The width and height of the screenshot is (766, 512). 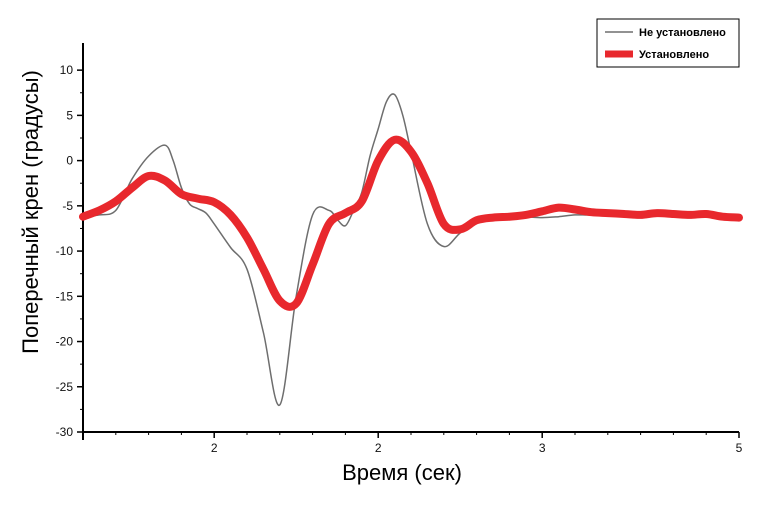 I want to click on y-tick-label: -20, so click(x=65, y=342).